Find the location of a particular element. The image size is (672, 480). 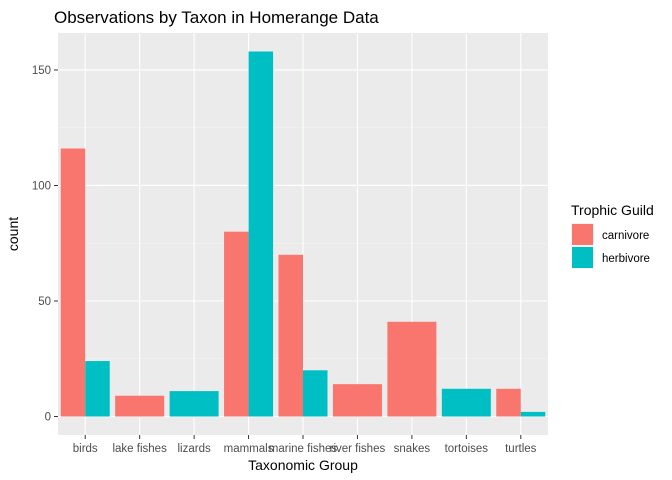

x-tick-label: turtles is located at coordinates (521, 449).